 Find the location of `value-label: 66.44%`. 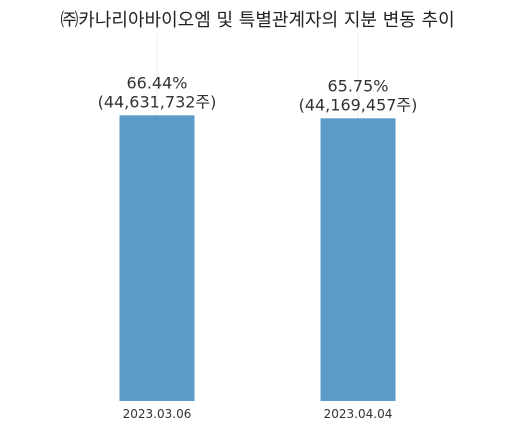

value-label: 66.44% is located at coordinates (156, 82).